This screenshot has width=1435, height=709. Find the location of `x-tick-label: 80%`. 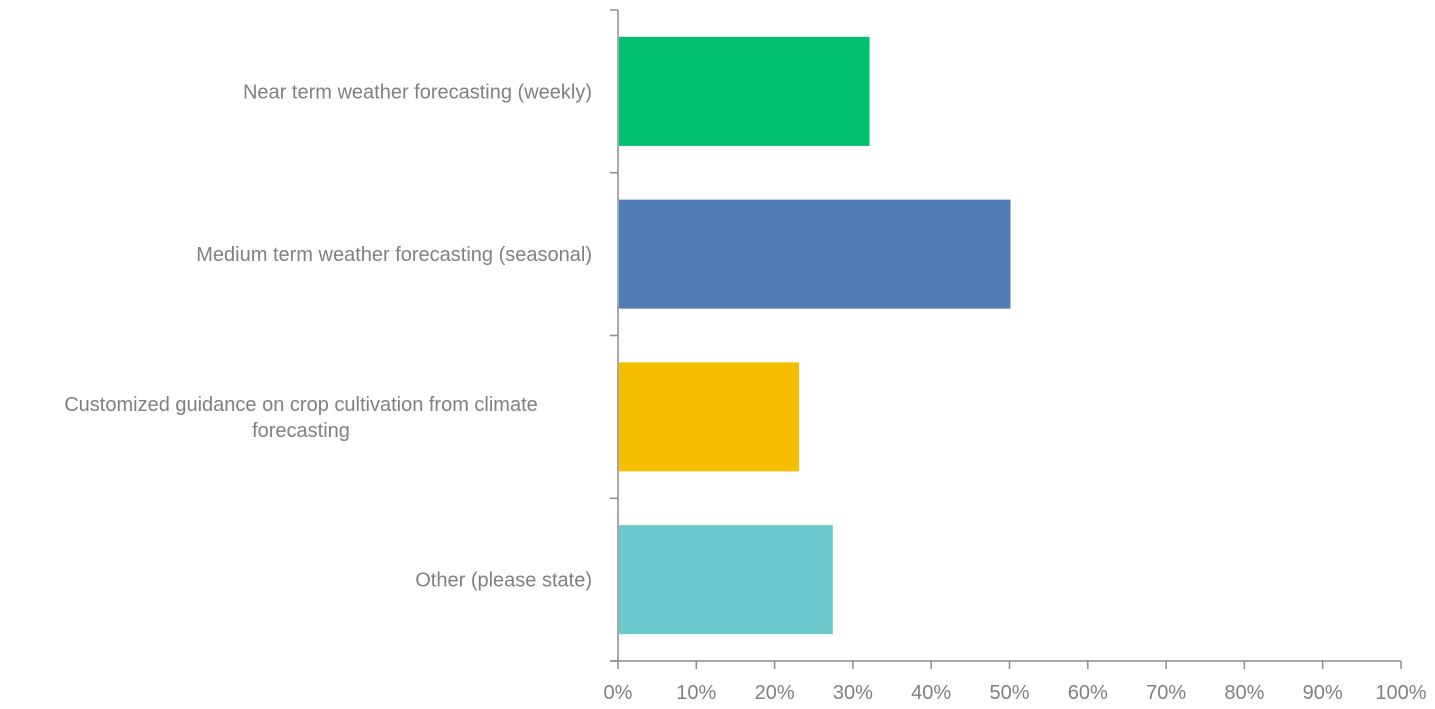

x-tick-label: 80% is located at coordinates (1244, 693).